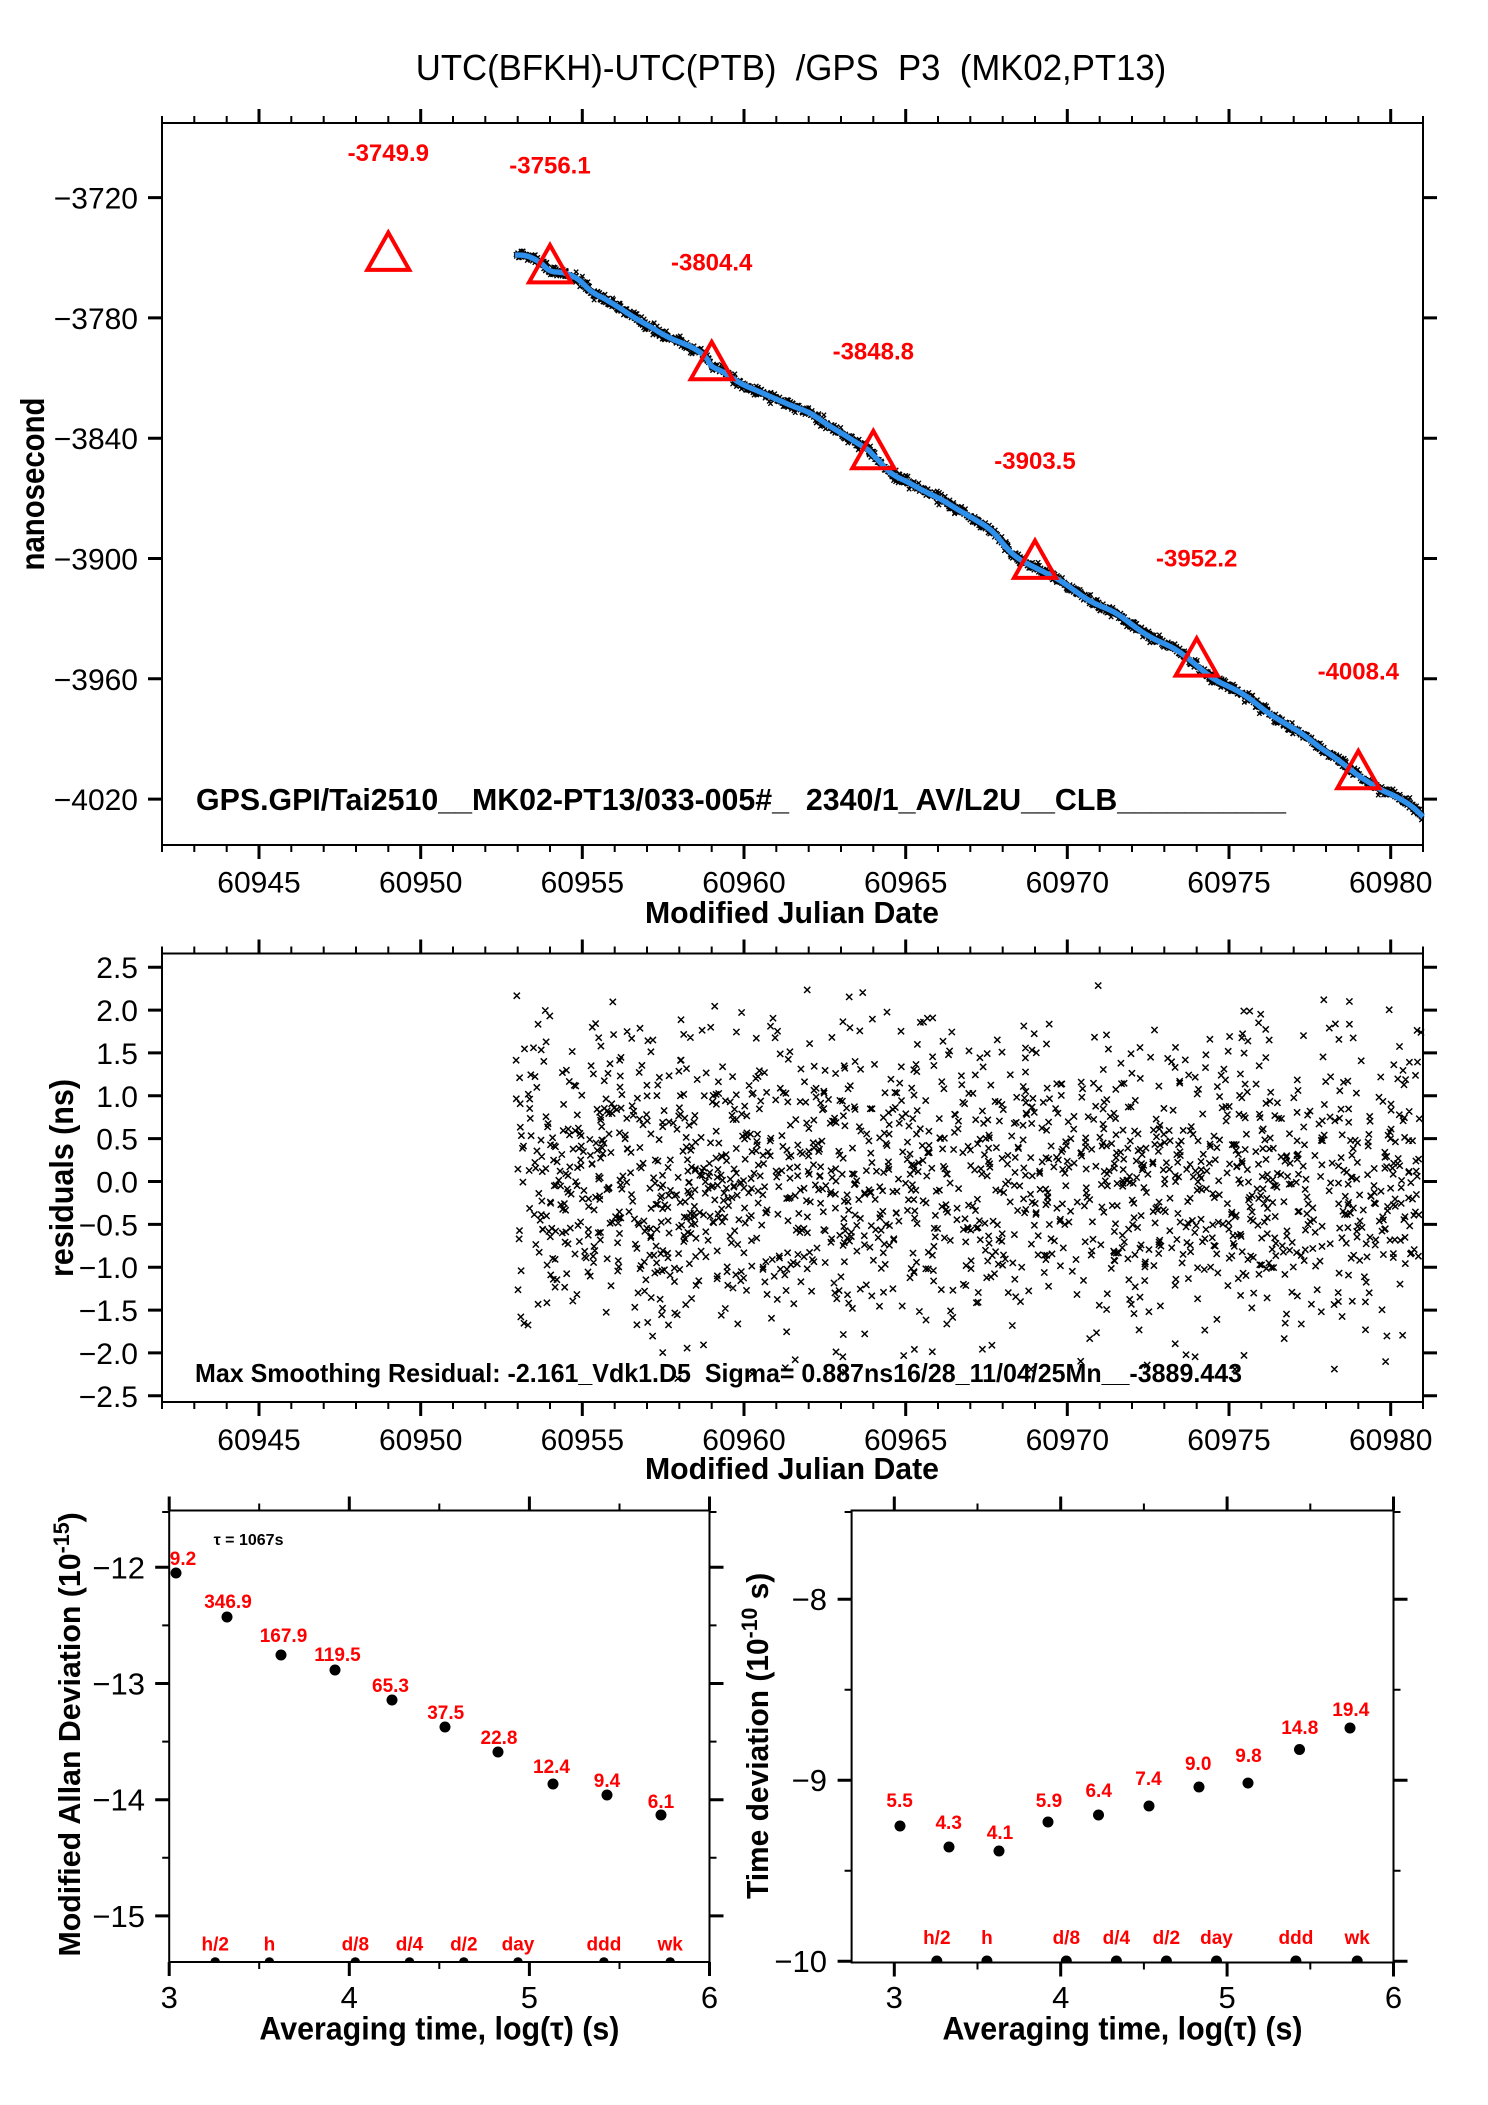 The height and width of the screenshot is (2105, 1488). Describe the element at coordinates (809, 1780) in the screenshot. I see `svg-text: −9` at that location.